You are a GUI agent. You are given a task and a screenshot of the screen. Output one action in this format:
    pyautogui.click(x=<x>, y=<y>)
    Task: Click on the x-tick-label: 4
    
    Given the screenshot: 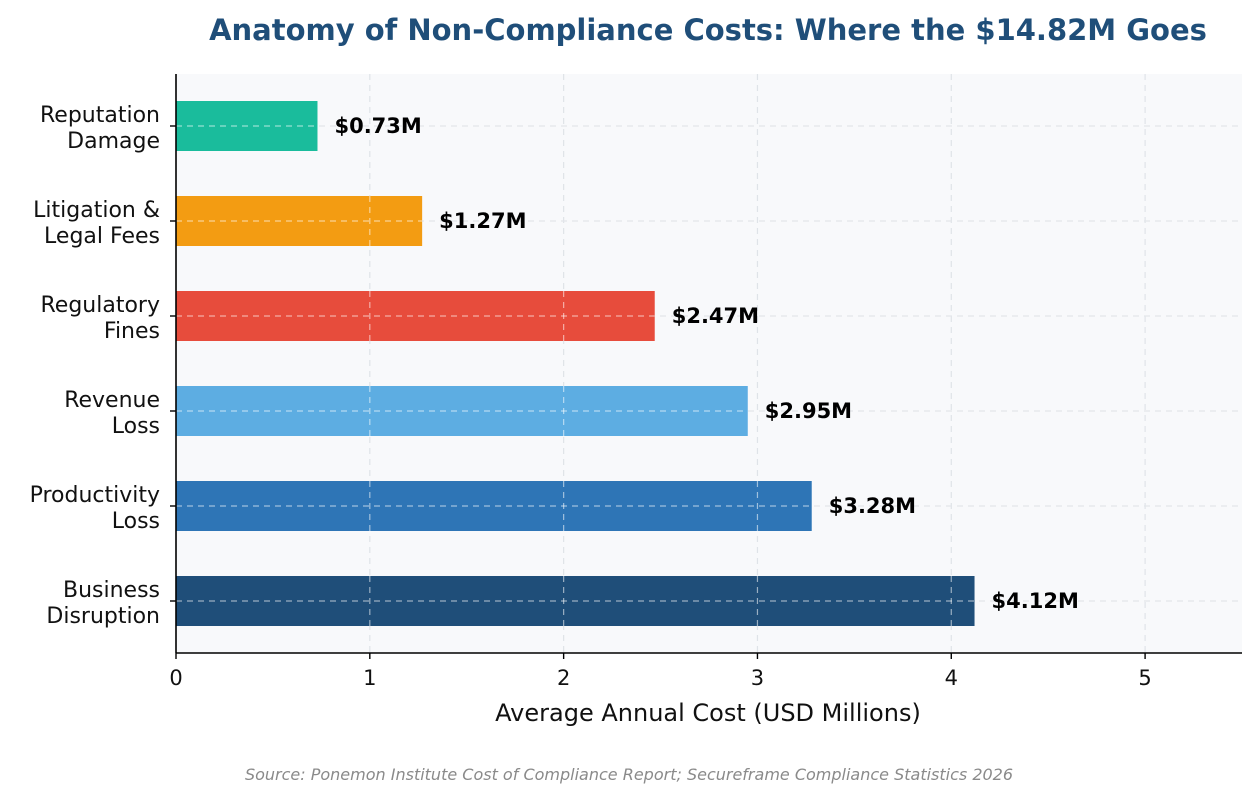 What is the action you would take?
    pyautogui.click(x=951, y=678)
    